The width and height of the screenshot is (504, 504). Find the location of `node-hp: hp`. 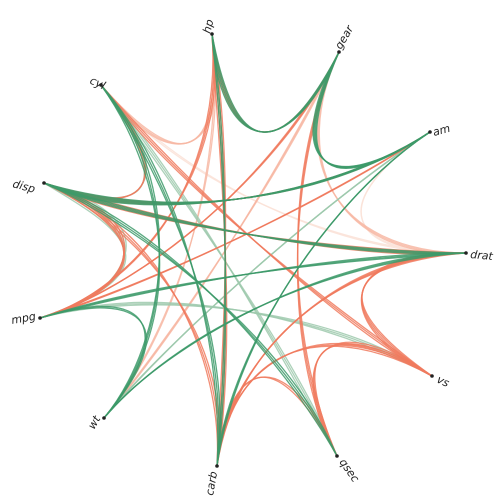

node-hp: hp is located at coordinates (208, 27).